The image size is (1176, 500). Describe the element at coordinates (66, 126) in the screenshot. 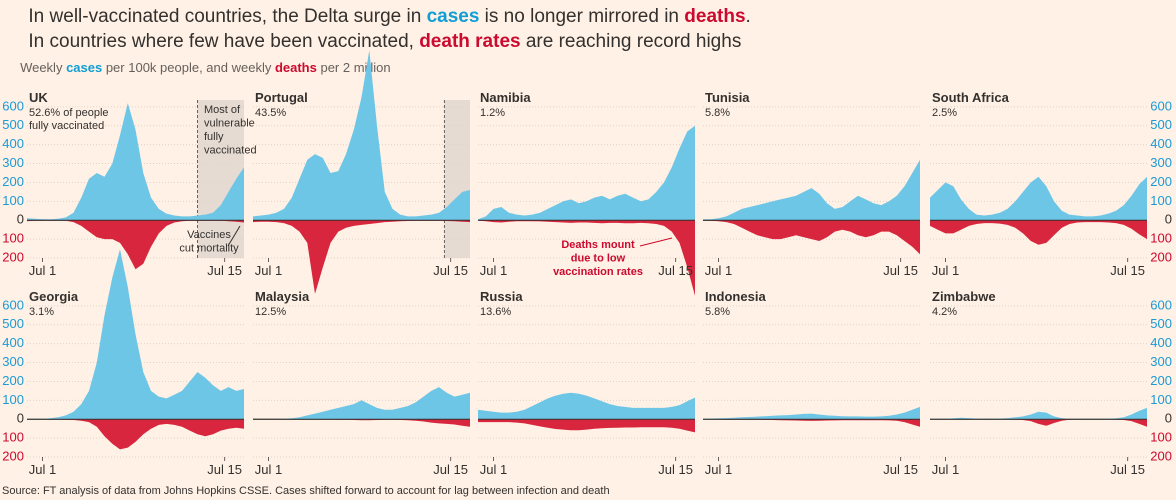

I see `panel-subtitle: fully vaccinated` at that location.